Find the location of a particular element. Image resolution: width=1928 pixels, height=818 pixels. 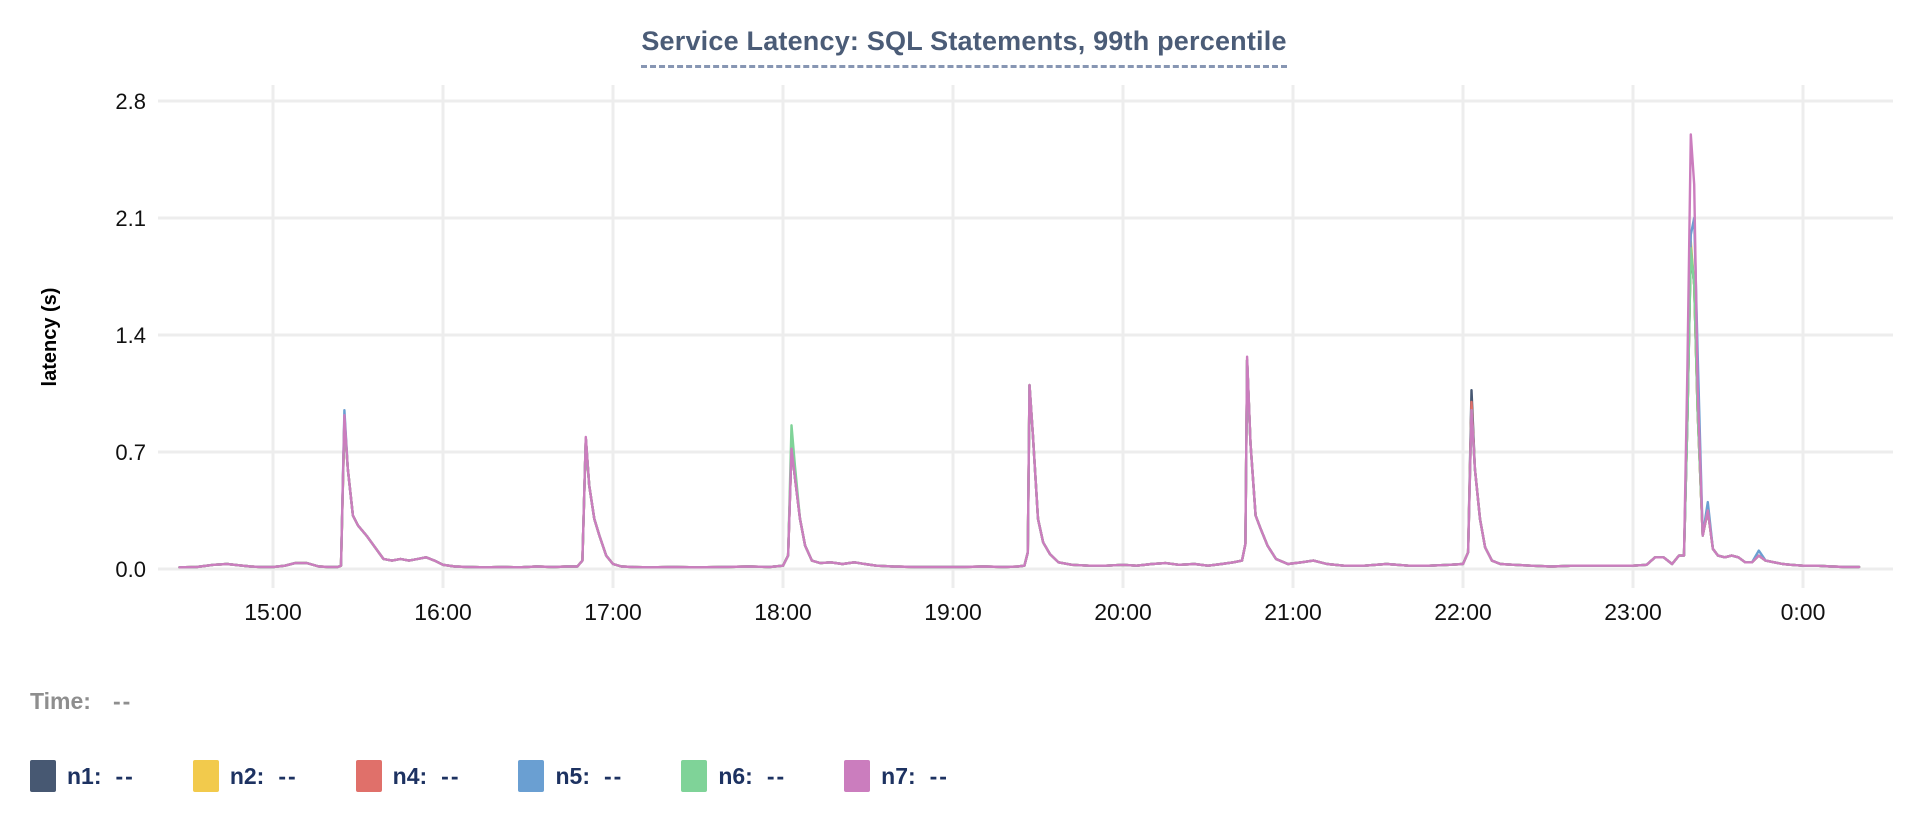

x-tick-label: 18:00 is located at coordinates (783, 612).